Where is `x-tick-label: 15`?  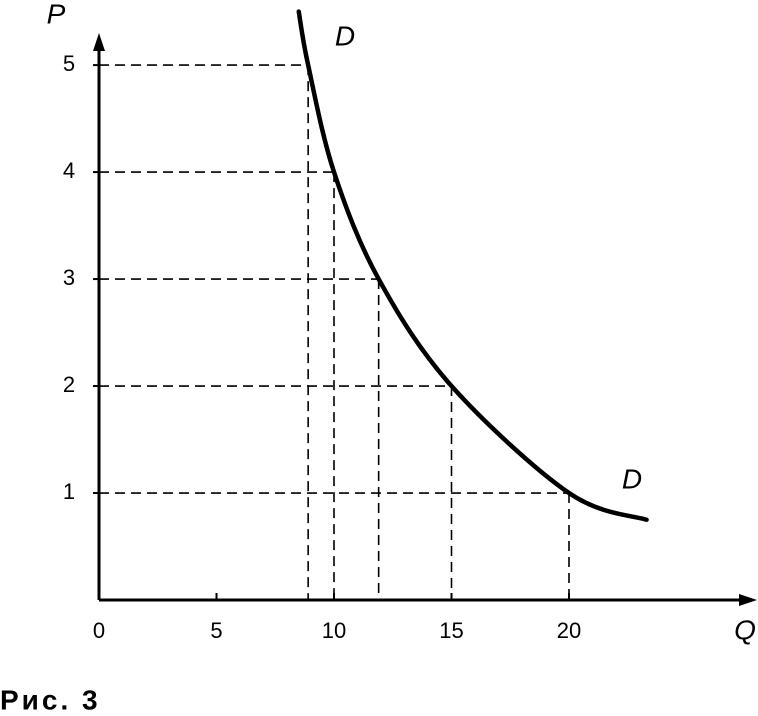
x-tick-label: 15 is located at coordinates (451, 630).